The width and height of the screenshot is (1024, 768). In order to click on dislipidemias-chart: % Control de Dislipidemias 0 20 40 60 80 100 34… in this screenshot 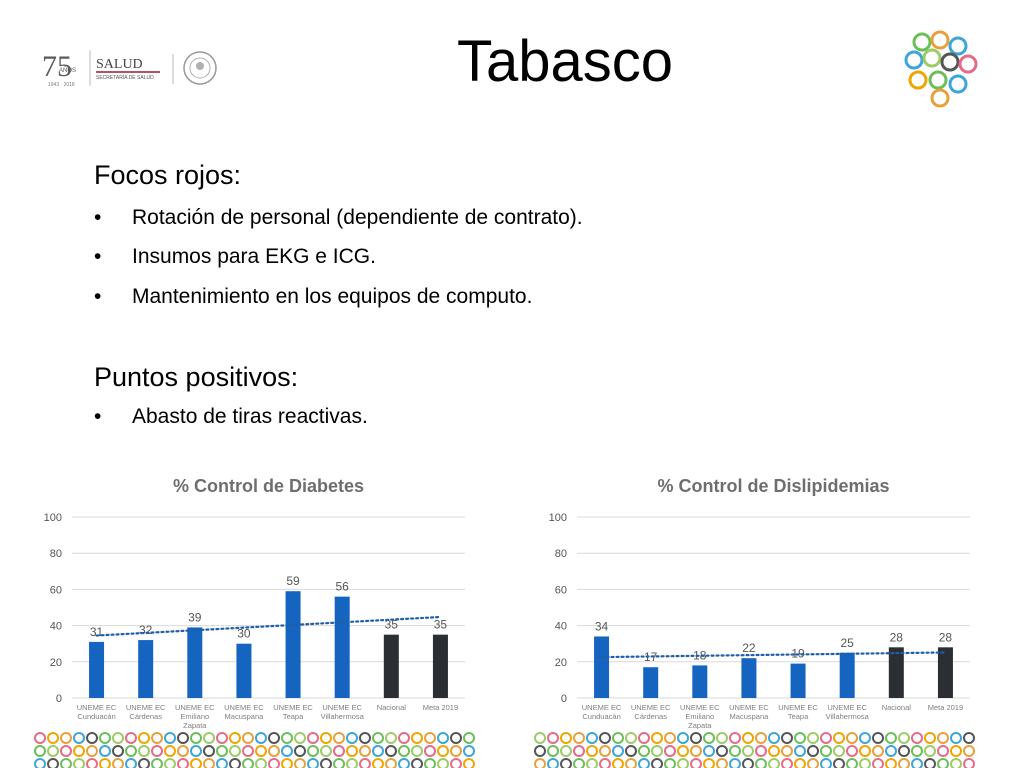, I will do `click(760, 600)`.